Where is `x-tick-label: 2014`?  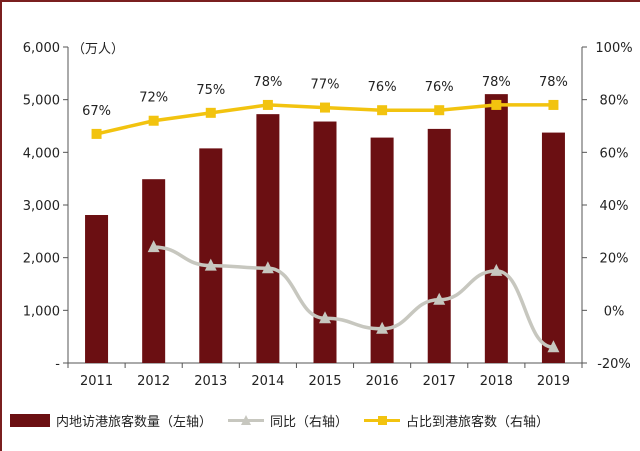 x-tick-label: 2014 is located at coordinates (267, 381).